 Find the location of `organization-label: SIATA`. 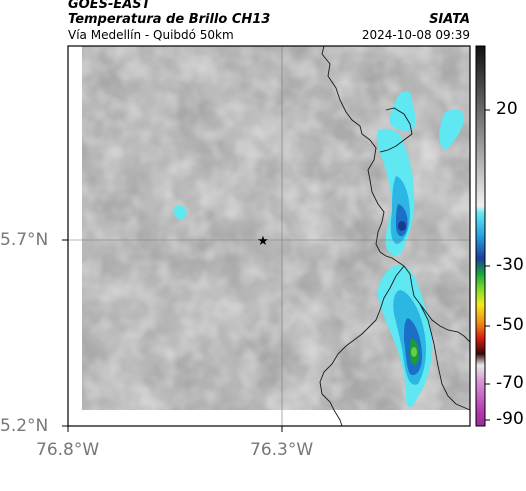

organization-label: SIATA is located at coordinates (449, 19).